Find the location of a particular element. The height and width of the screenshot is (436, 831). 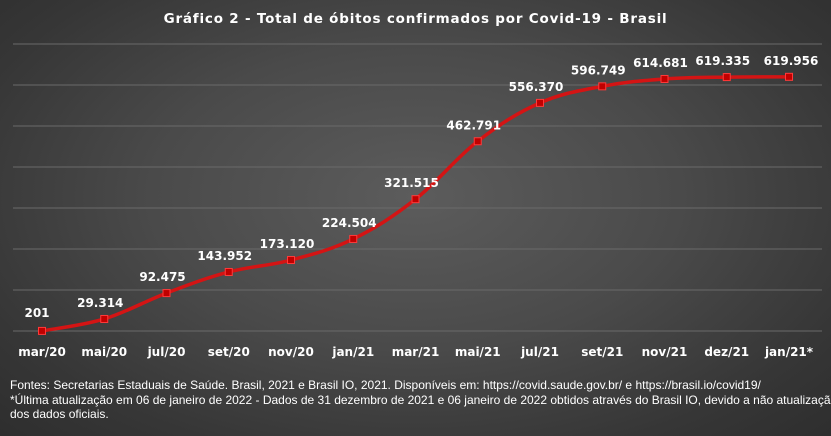

data-label: 619.335 is located at coordinates (722, 61).